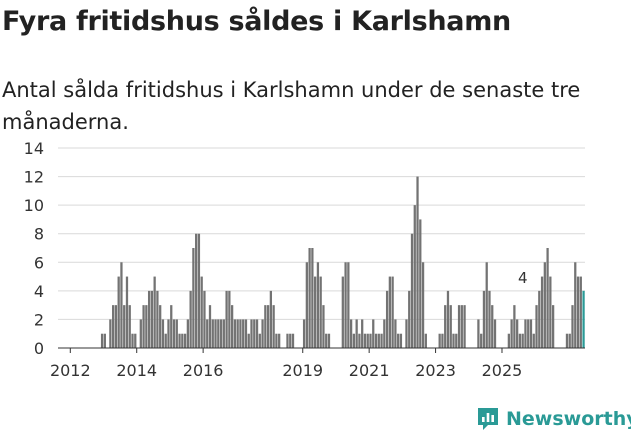 This screenshot has width=631, height=439. What do you see at coordinates (302, 370) in the screenshot?
I see `x-tick-label: 2019` at bounding box center [302, 370].